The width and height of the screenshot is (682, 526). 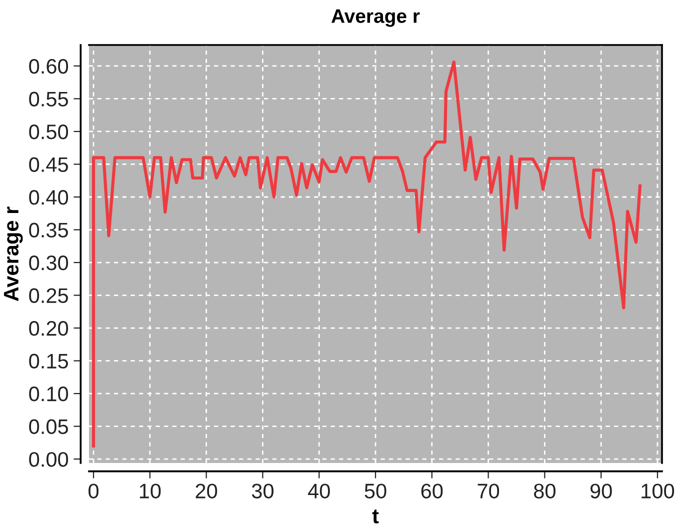 What do you see at coordinates (48, 230) in the screenshot?
I see `y-tick-label: 0.35` at bounding box center [48, 230].